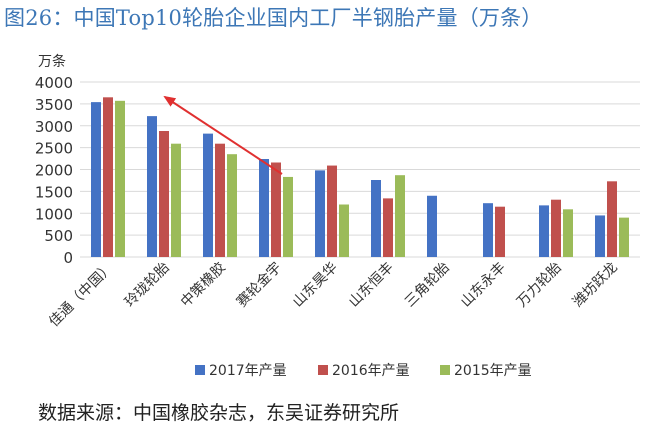 The width and height of the screenshot is (660, 433). What do you see at coordinates (371, 371) in the screenshot?
I see `legend-label: 2016年产量` at bounding box center [371, 371].